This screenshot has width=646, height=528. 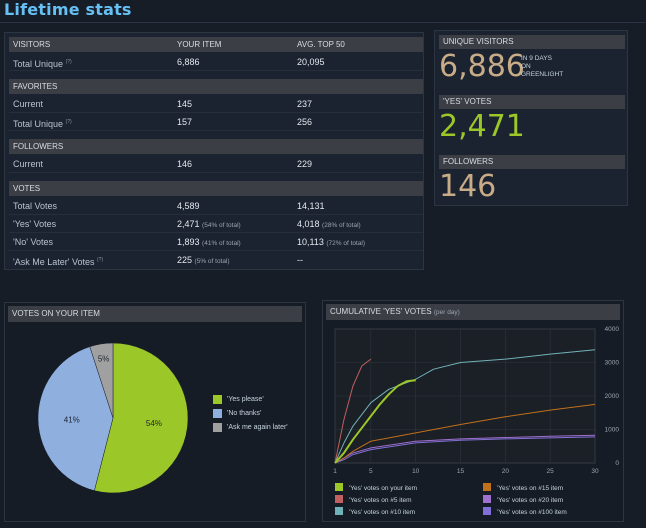 I want to click on pie-slice-label: 5%, so click(x=104, y=359).